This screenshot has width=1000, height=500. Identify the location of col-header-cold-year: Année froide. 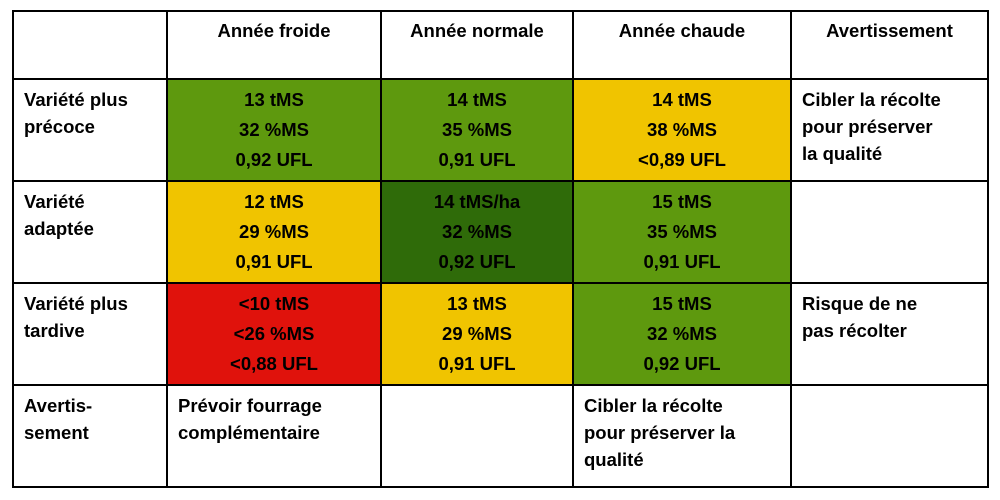
(274, 45).